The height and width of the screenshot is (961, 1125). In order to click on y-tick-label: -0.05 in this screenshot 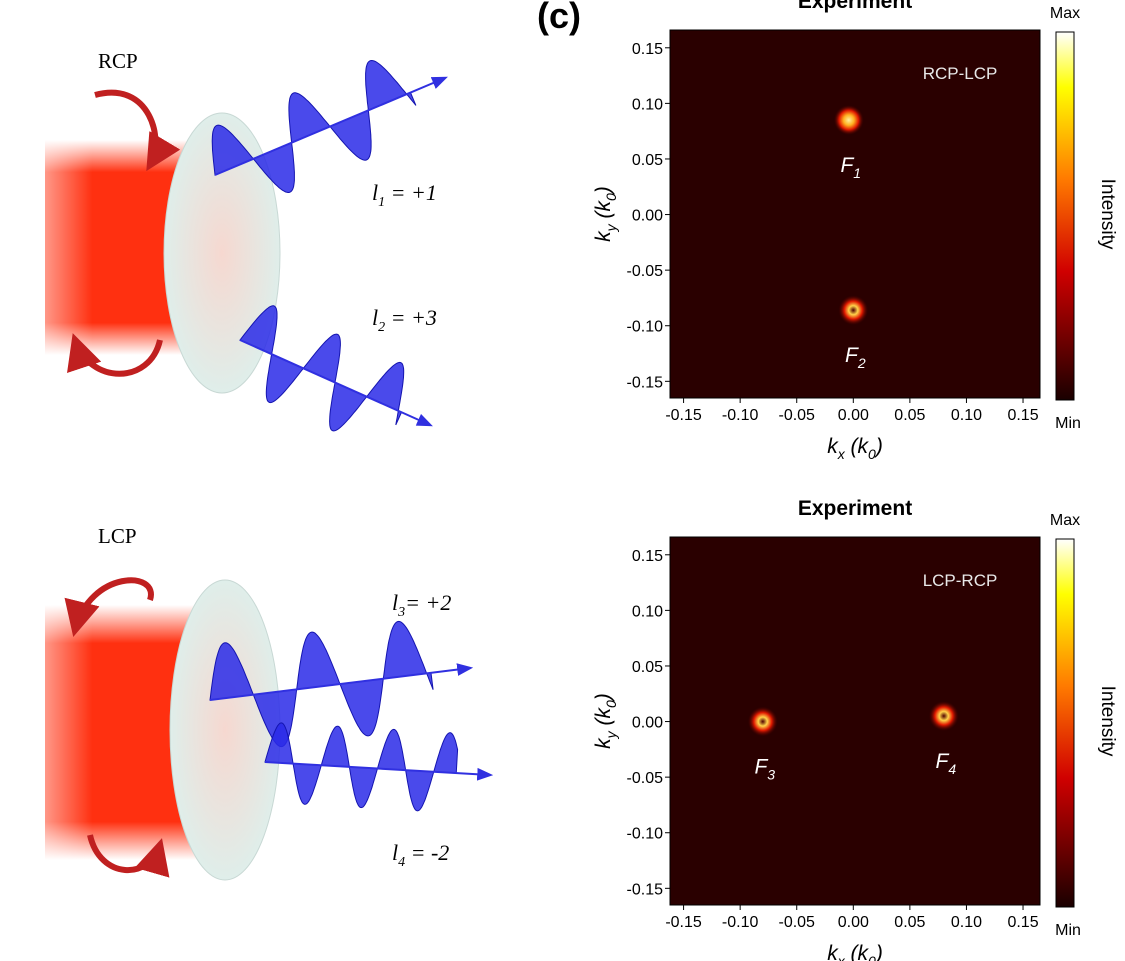, I will do `click(645, 271)`.